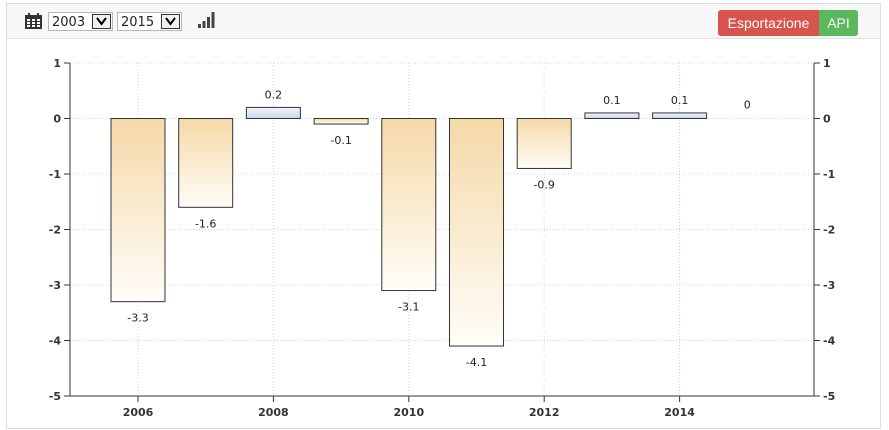 This screenshot has width=889, height=430. Describe the element at coordinates (274, 94) in the screenshot. I see `value-label-2008: 0.2` at that location.